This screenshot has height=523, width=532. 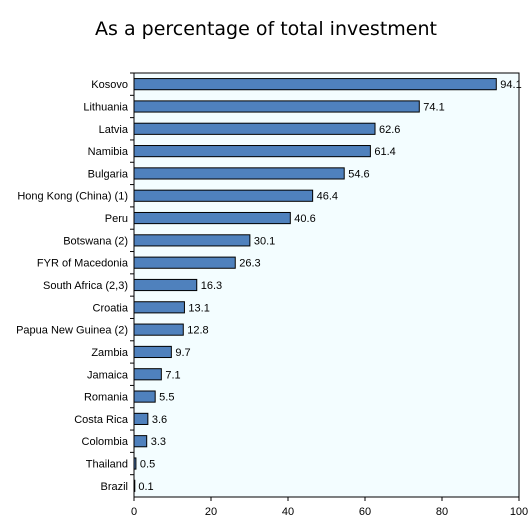 What do you see at coordinates (106, 107) in the screenshot?
I see `category-label: Lithuania` at bounding box center [106, 107].